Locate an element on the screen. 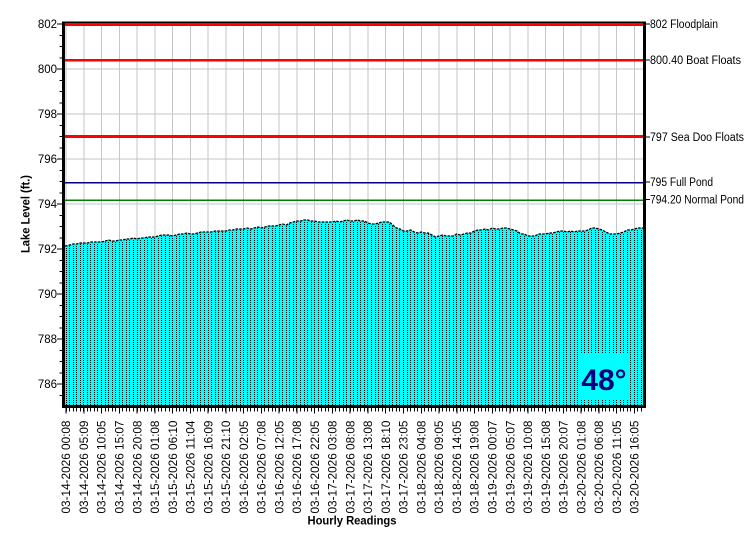 The height and width of the screenshot is (550, 750). svg-text: 03-14-2026 10:05 is located at coordinates (103, 467).